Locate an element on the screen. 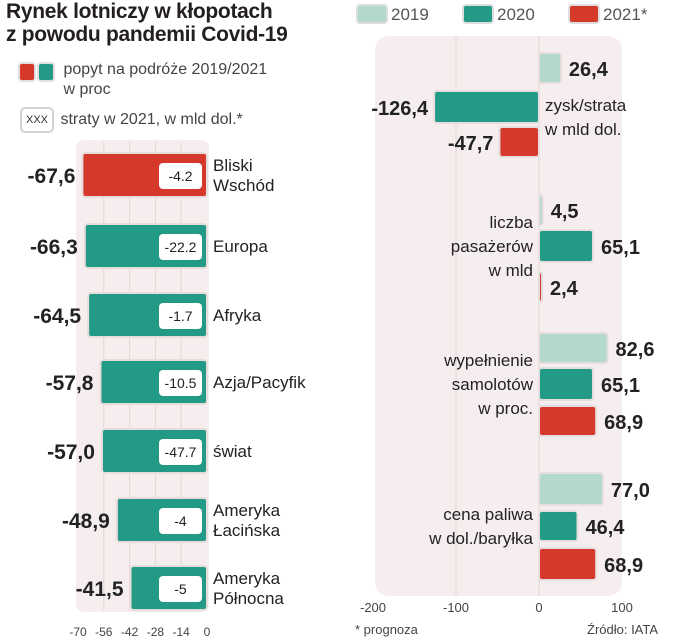 Image resolution: width=691 pixels, height=640 pixels. group-label: cena paliwa is located at coordinates (488, 514).